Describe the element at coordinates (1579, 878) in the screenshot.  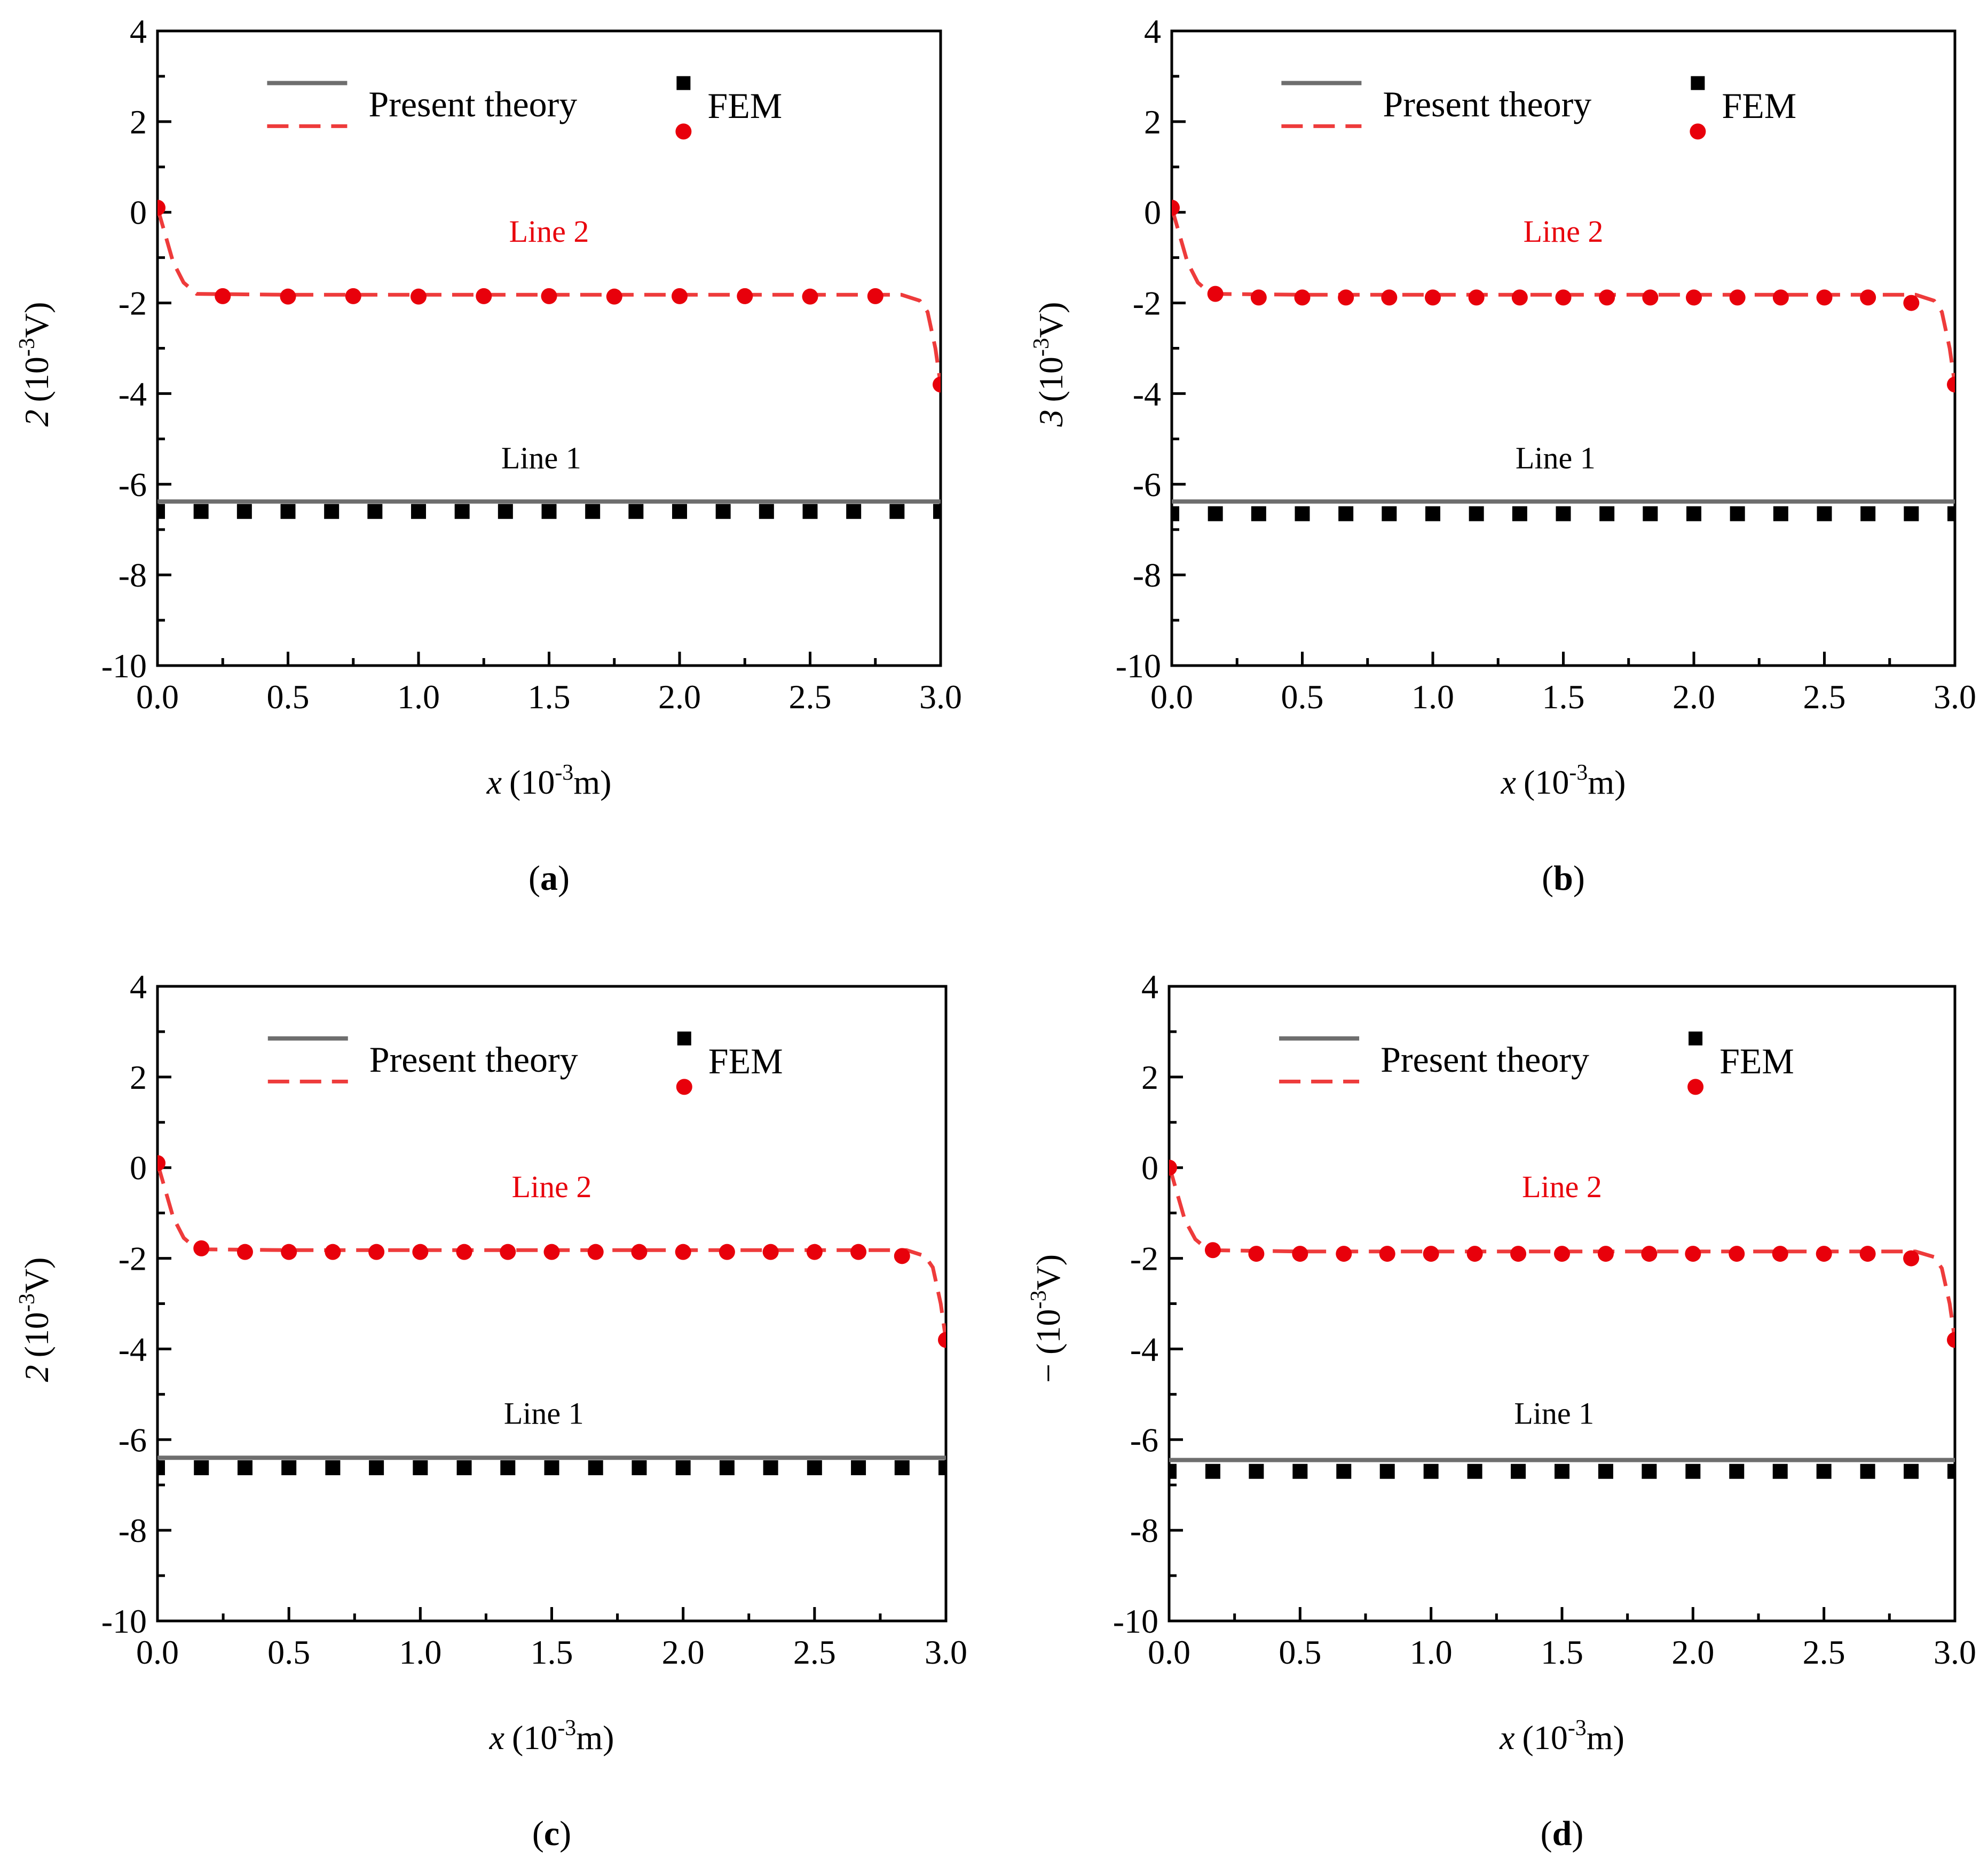
I see `subfigure-close-paren: )` at that location.